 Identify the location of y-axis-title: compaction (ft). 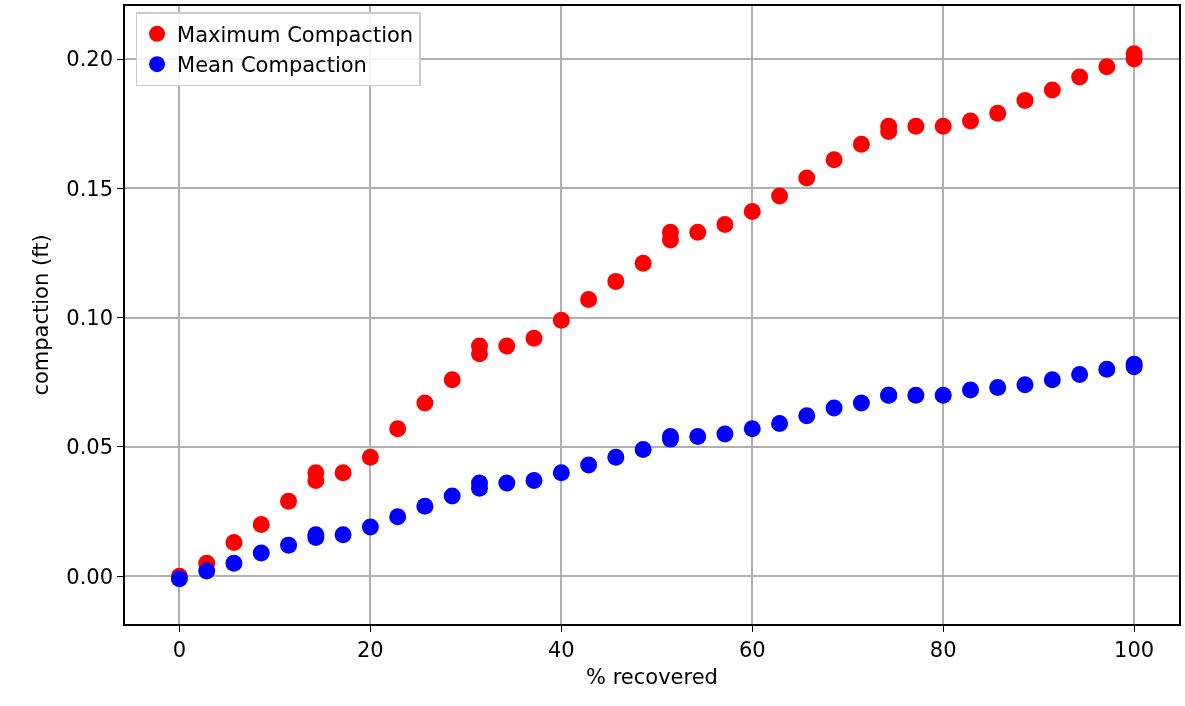
(40, 315).